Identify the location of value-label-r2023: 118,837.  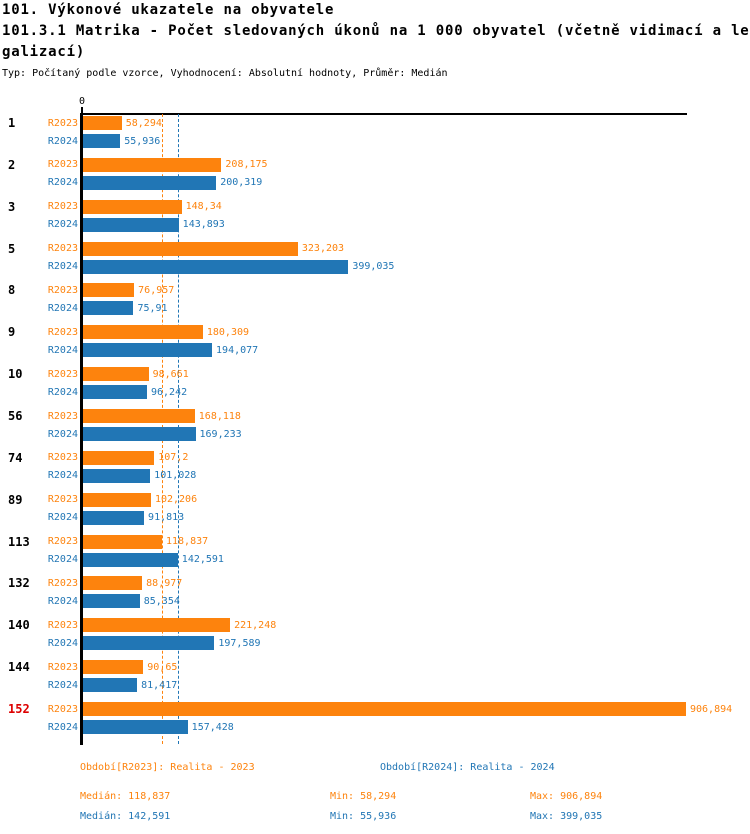
(187, 542).